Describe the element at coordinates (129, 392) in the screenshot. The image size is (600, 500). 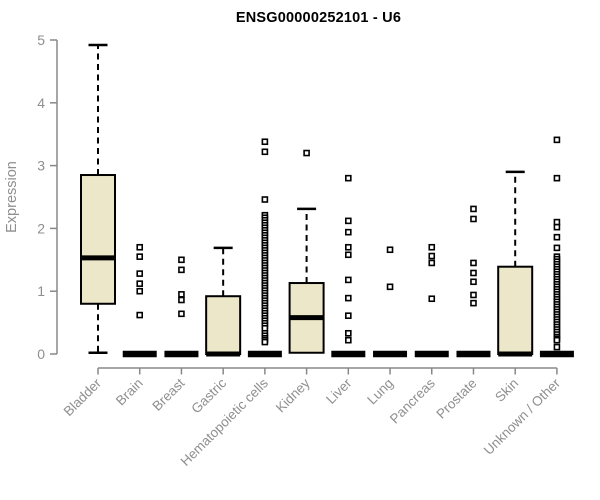
I see `x-tick-label: Brain` at that location.